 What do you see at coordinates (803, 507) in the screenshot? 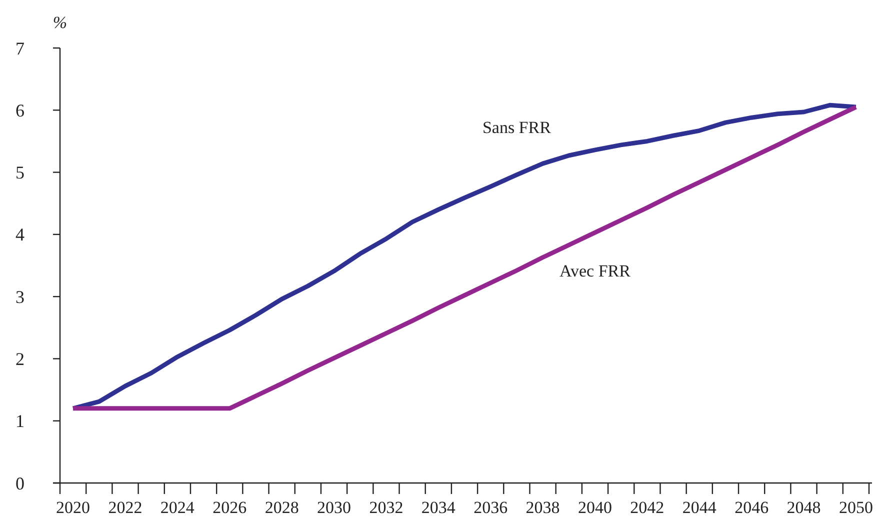
I see `x-tick-label: 2048` at bounding box center [803, 507].